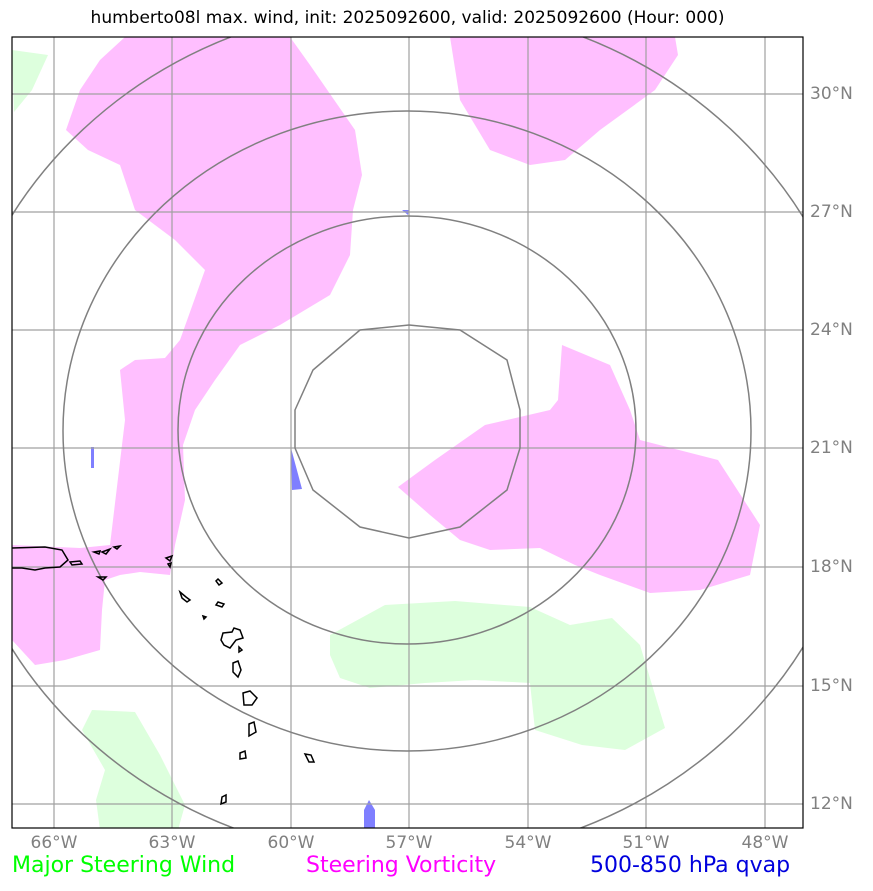 The image size is (873, 891). I want to click on grenada-coast, so click(223, 799).